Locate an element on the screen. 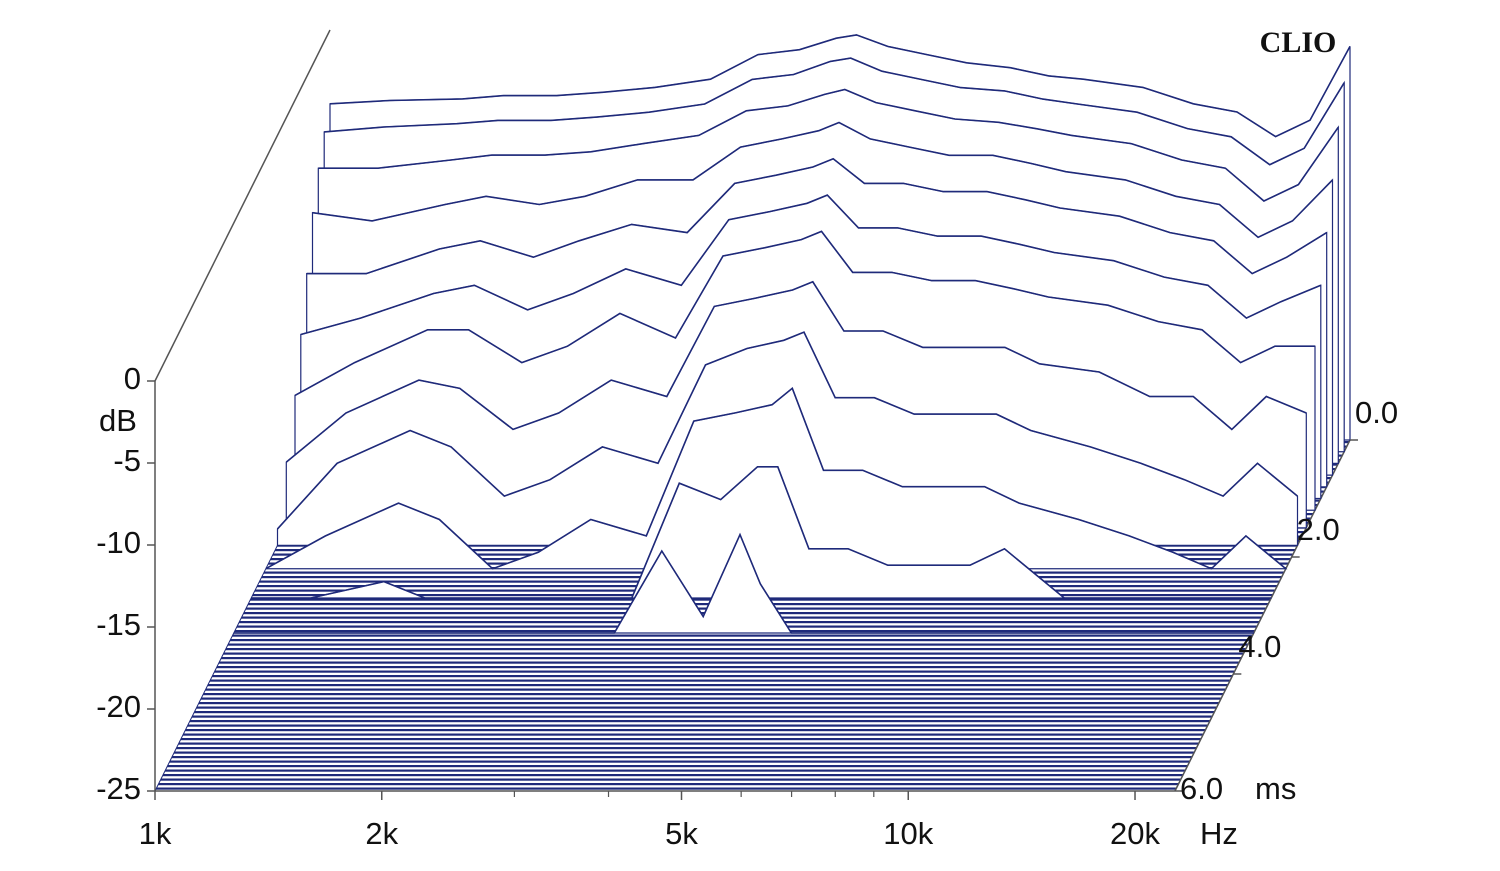 Image resolution: width=1500 pixels, height=871 pixels. y-tick-label: 0 is located at coordinates (132, 378).